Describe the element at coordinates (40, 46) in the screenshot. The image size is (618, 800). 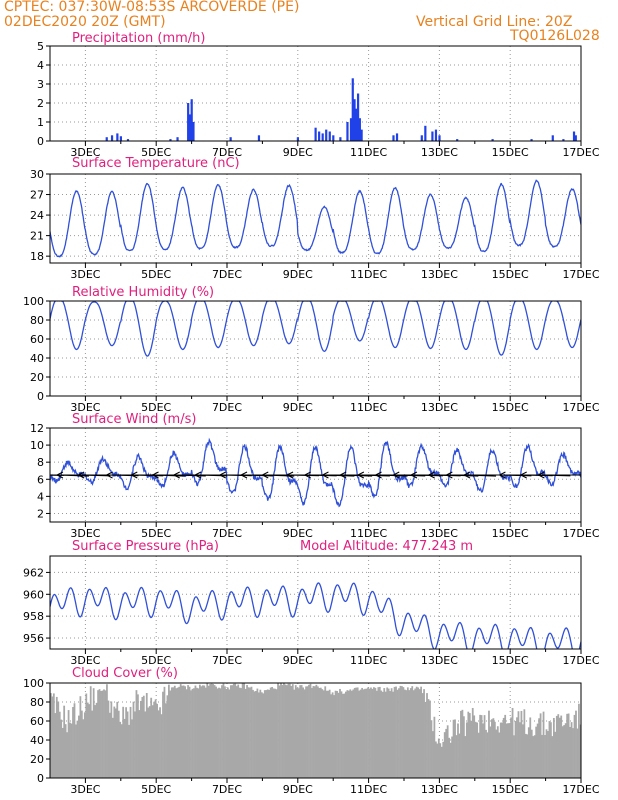
I see `y-tick-label: 5` at that location.